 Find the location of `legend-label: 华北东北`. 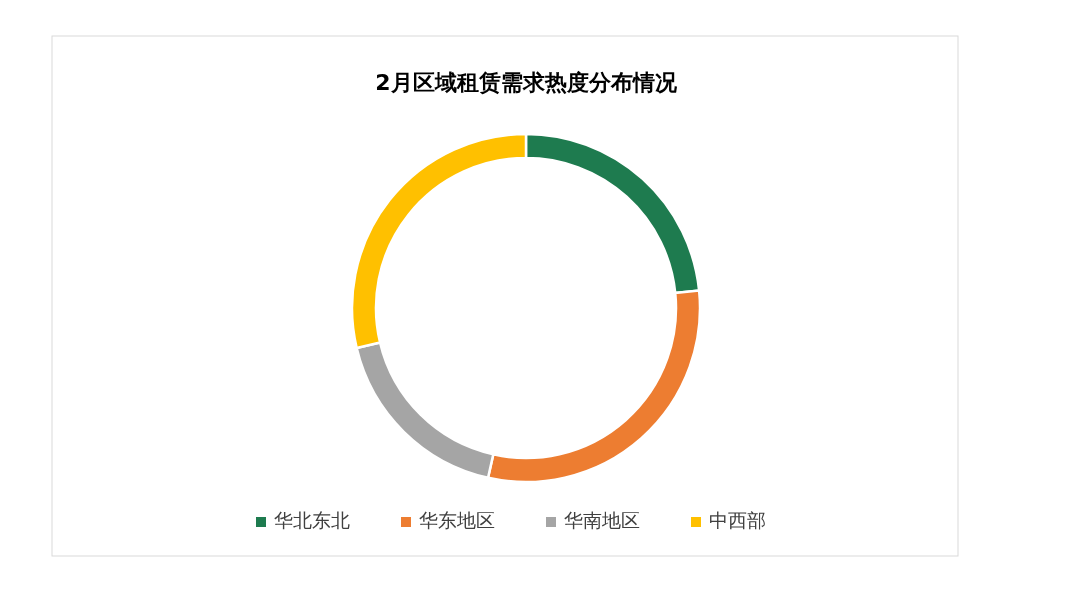

legend-label: 华北东北 is located at coordinates (312, 520).